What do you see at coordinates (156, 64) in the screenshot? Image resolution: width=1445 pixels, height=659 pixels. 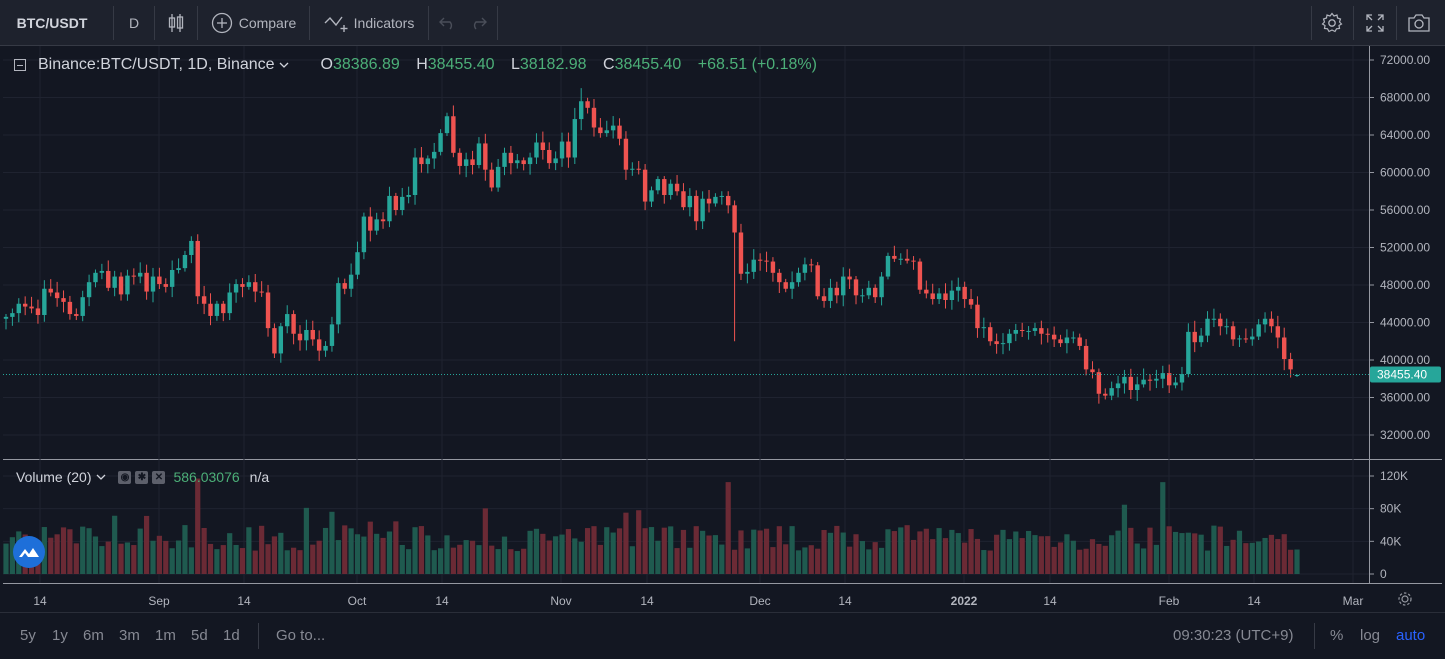 I see `series-title: Binance:BTC/USDT, 1D, Binance` at bounding box center [156, 64].